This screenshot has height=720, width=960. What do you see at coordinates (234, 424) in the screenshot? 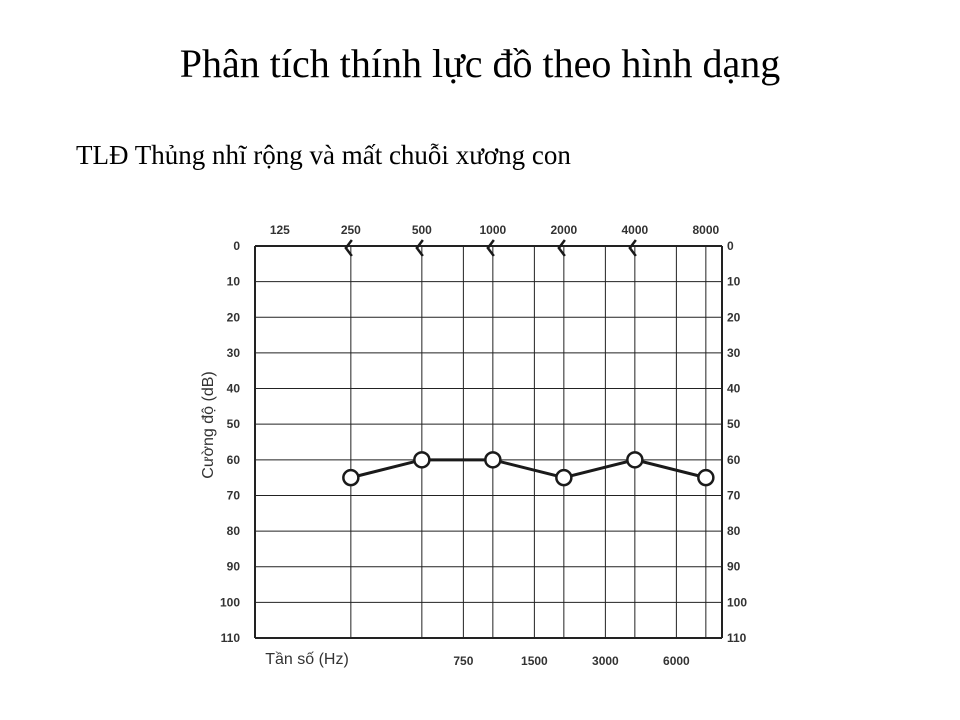
I see `y-tick-label-left: 50` at bounding box center [234, 424].